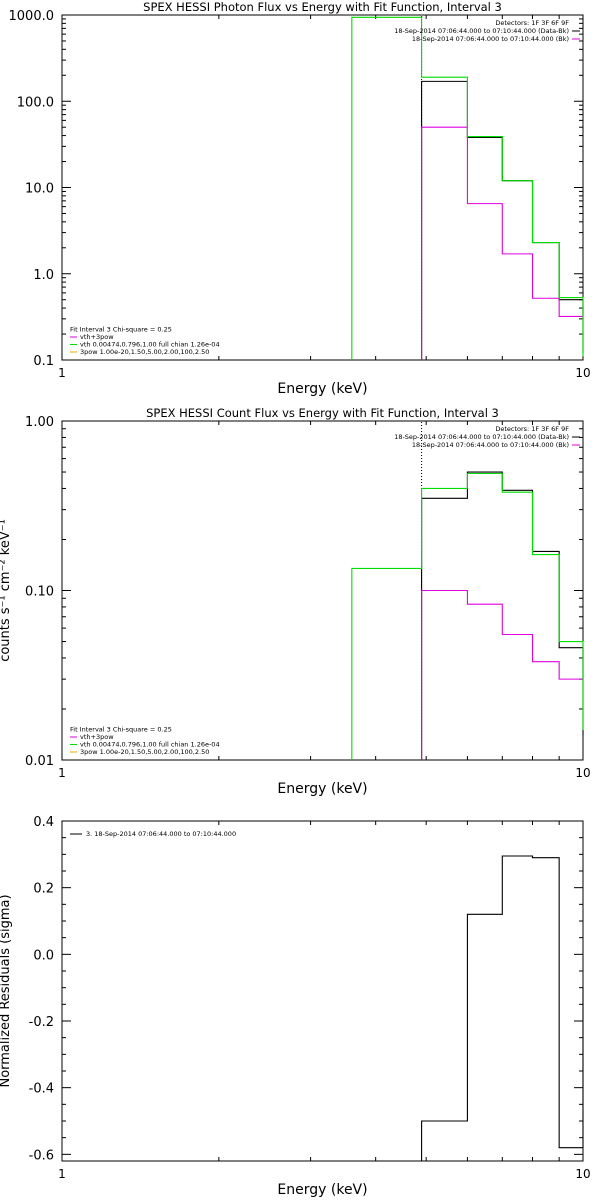 The width and height of the screenshot is (600, 1200). Describe the element at coordinates (43, 955) in the screenshot. I see `y-tick-label: 0.0` at that location.